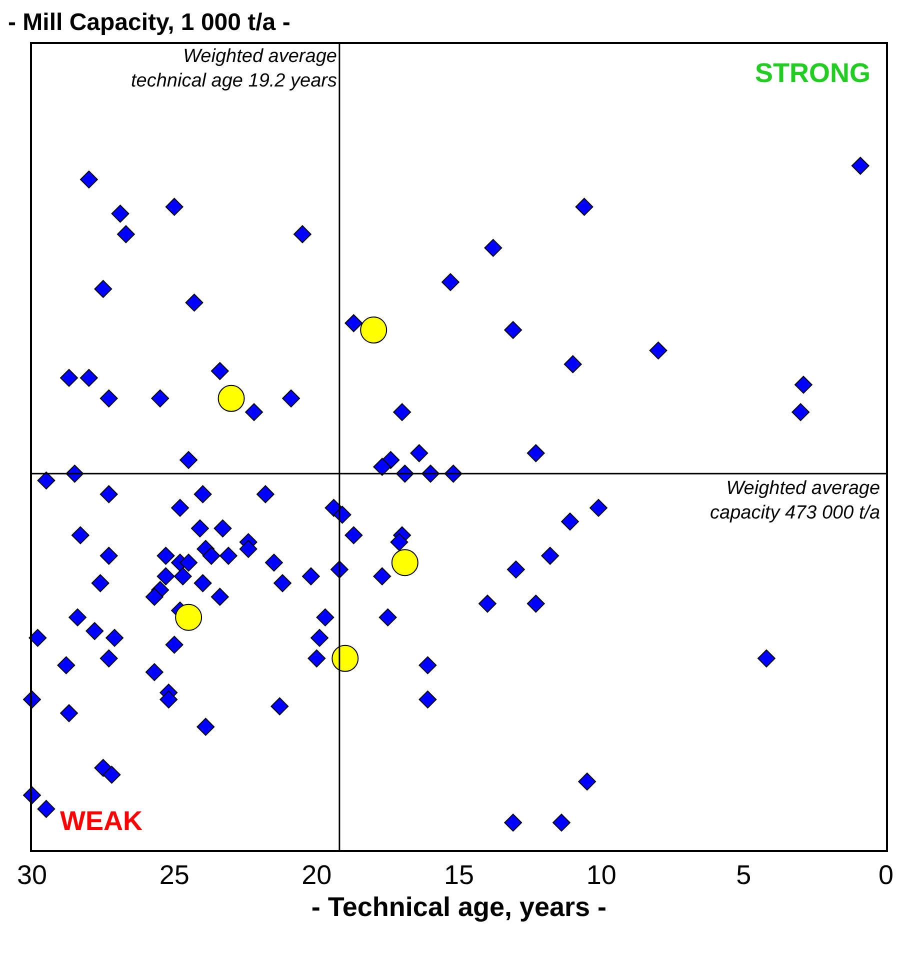 The height and width of the screenshot is (977, 906). Describe the element at coordinates (101, 821) in the screenshot. I see `annotation: WEAK` at that location.